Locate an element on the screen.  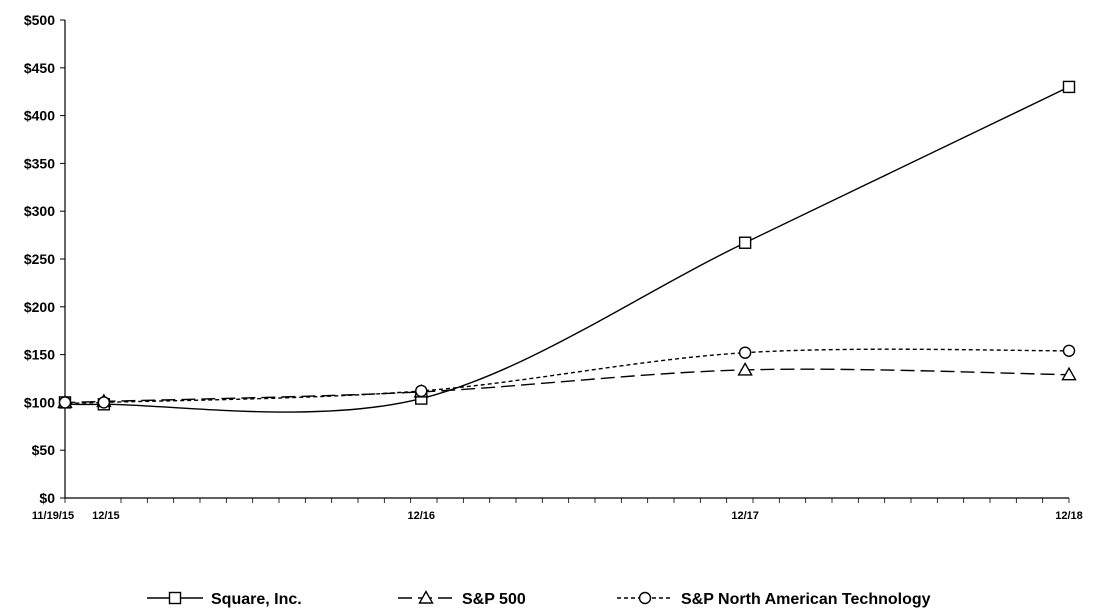
legend-label: S&P 500 is located at coordinates (494, 599).